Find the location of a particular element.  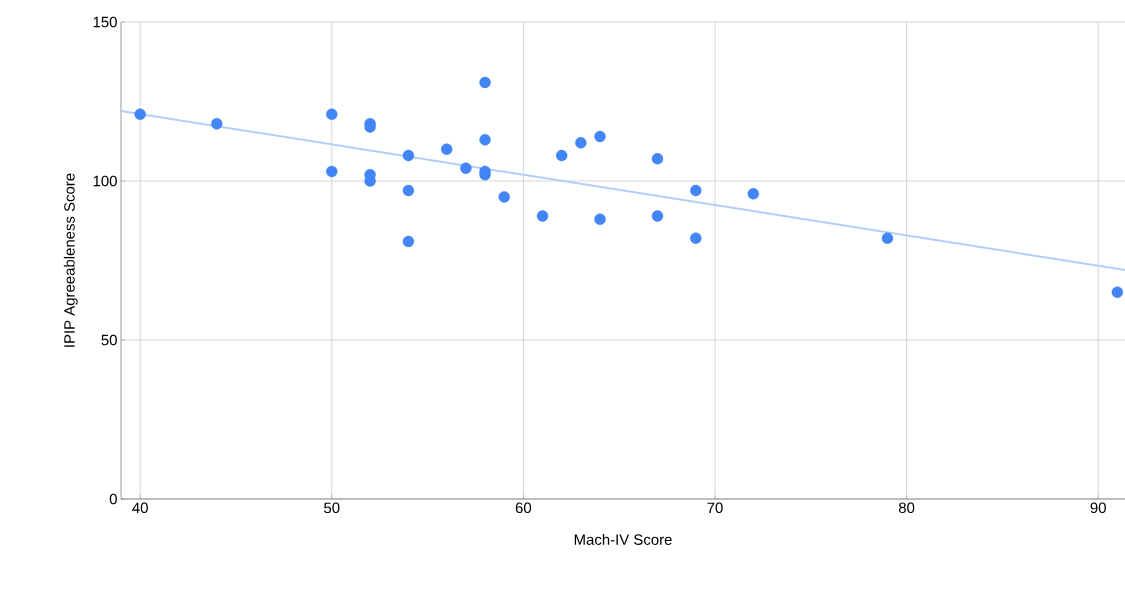

x-tick-label: 50 is located at coordinates (332, 508).